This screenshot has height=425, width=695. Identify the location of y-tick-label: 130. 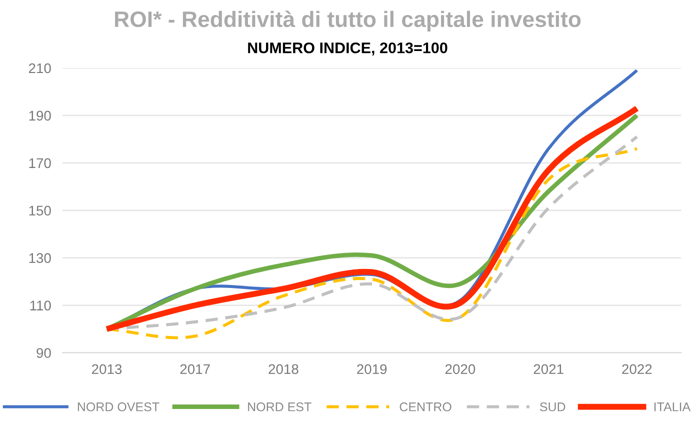
(40, 258).